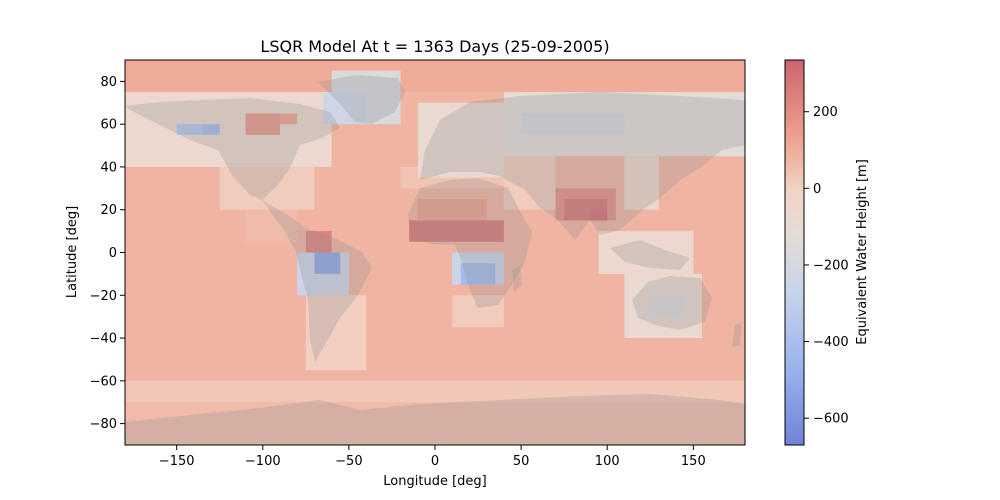 The image size is (1000, 500). I want to click on x-tick-label: 50, so click(521, 461).